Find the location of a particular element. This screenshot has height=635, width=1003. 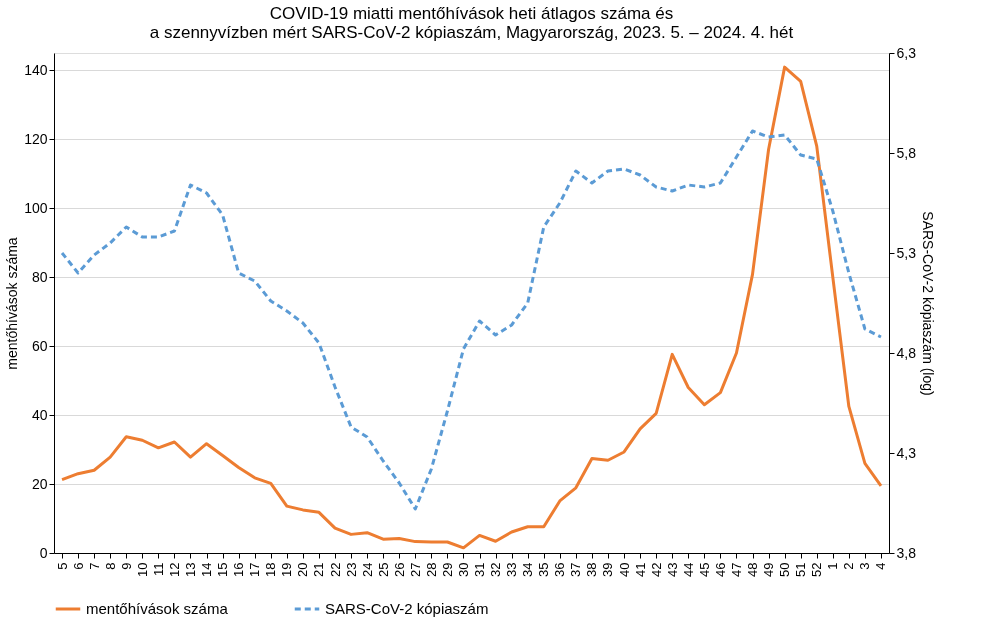

x-tick-label: 8 is located at coordinates (110, 566).